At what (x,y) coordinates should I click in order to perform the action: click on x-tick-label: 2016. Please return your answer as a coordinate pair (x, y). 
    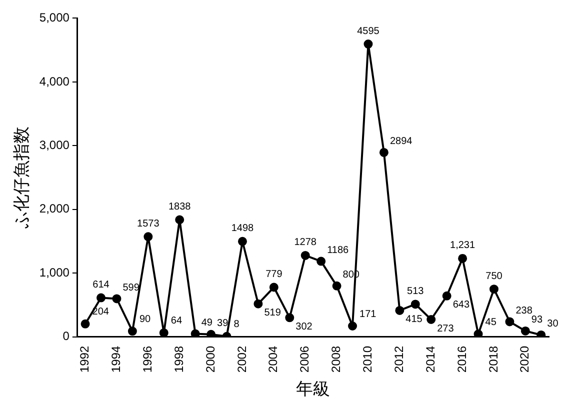
    Looking at the image, I should click on (461, 359).